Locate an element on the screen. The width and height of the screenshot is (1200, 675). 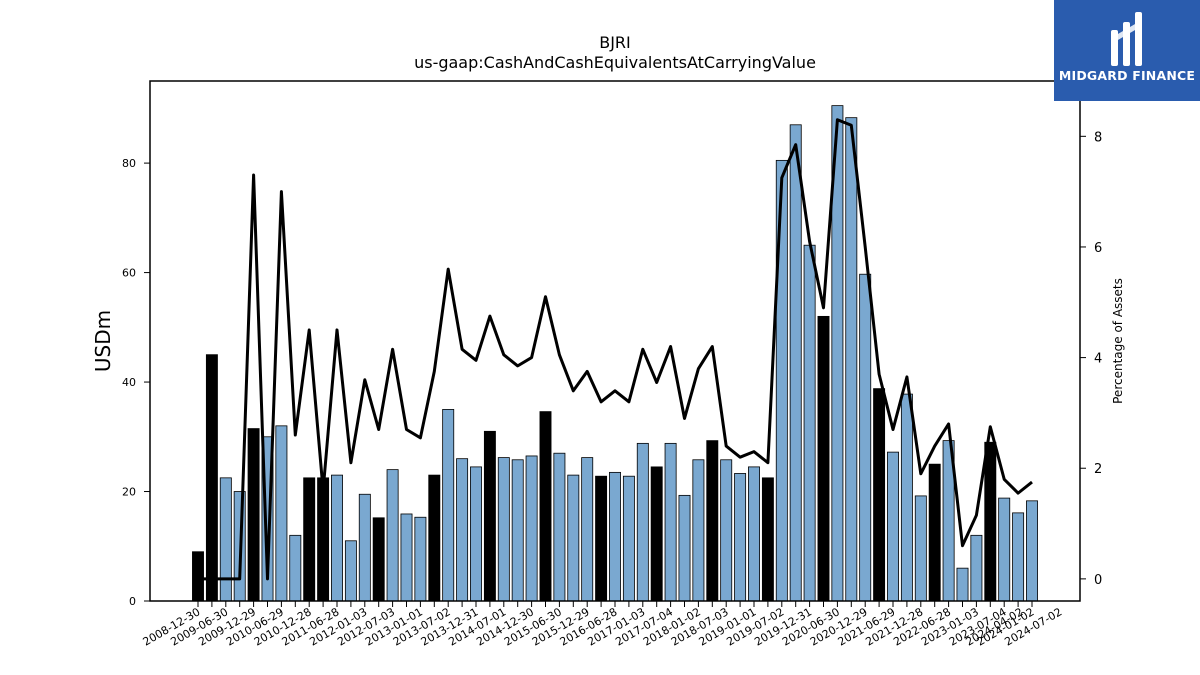
y2-tick-label: 0 is located at coordinates (1098, 580).